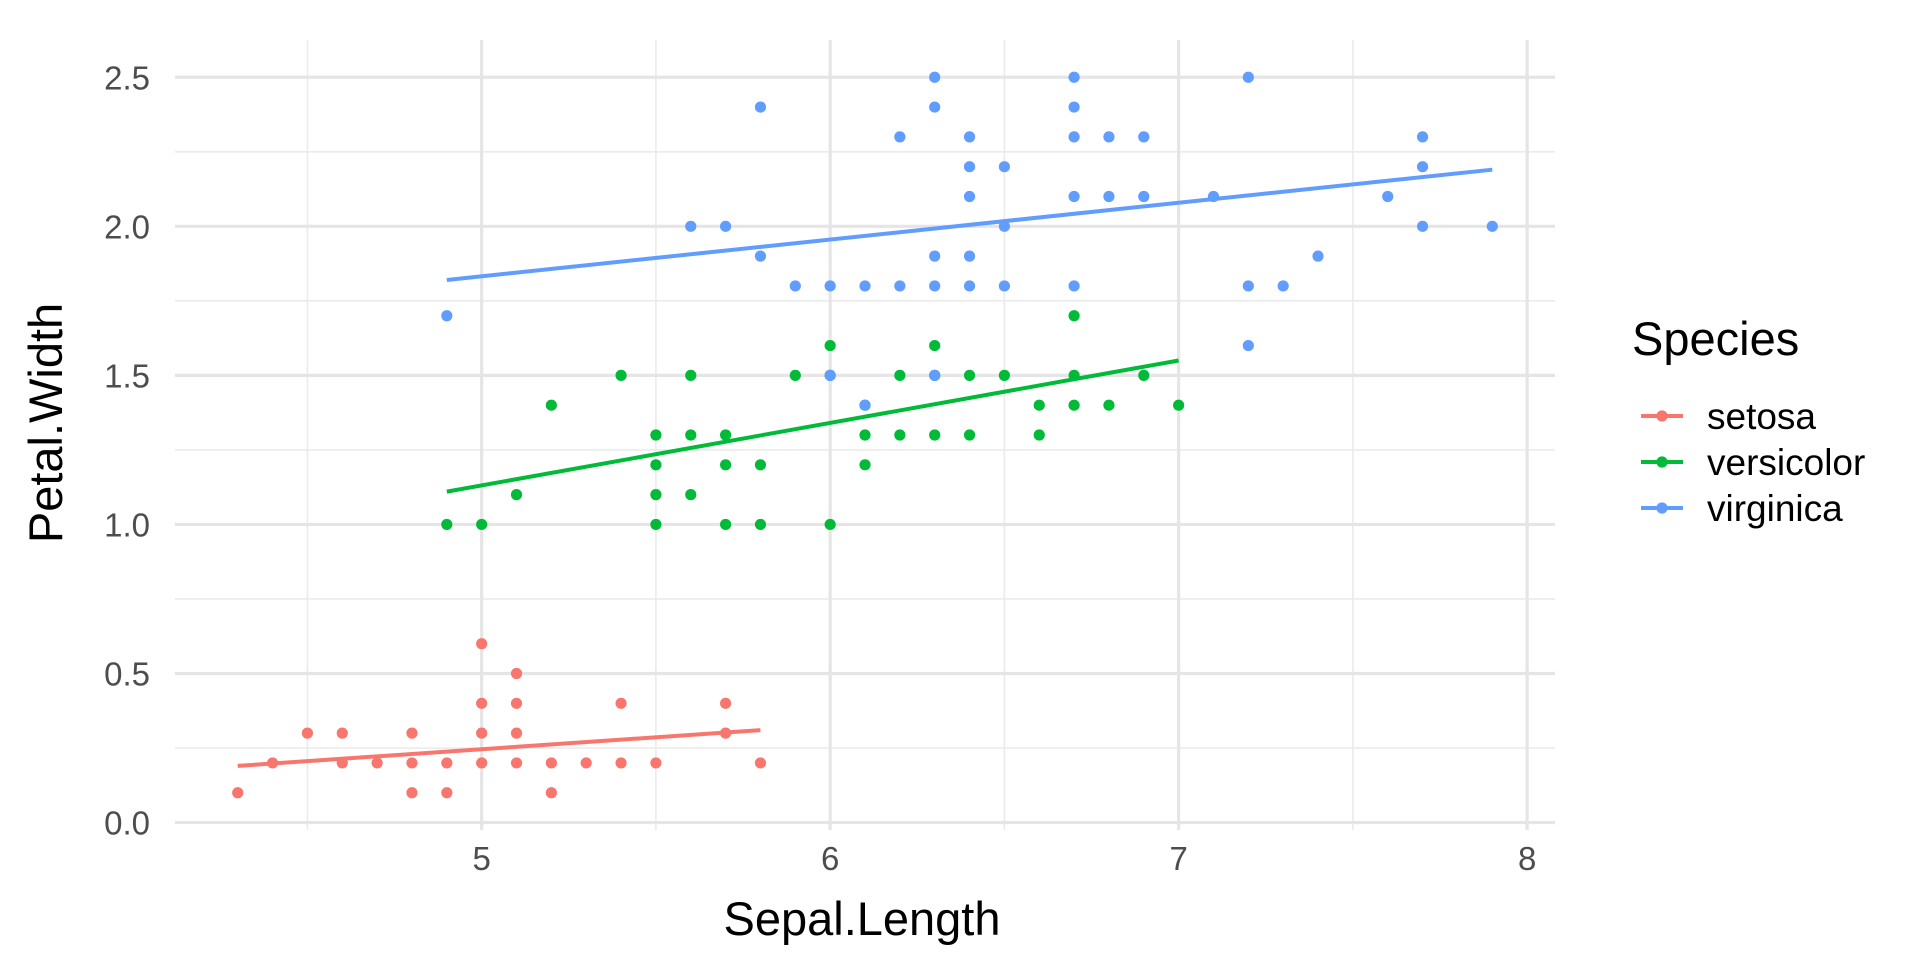 The image size is (1920, 960). What do you see at coordinates (1527, 858) in the screenshot?
I see `x-tick-label: 8` at bounding box center [1527, 858].